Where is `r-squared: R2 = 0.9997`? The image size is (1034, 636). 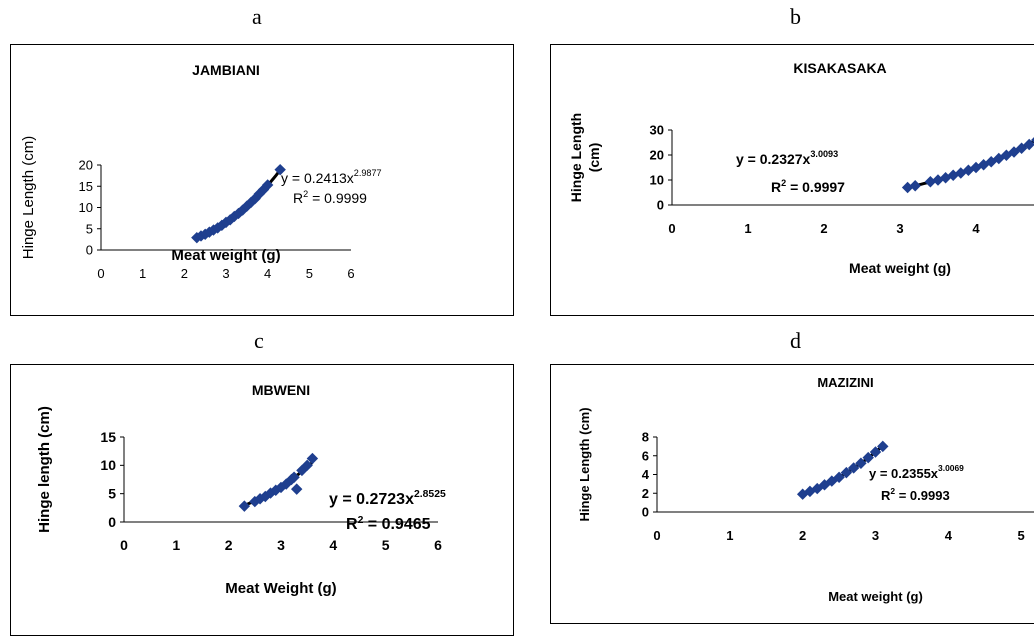 r-squared: R2 = 0.9997 is located at coordinates (808, 186).